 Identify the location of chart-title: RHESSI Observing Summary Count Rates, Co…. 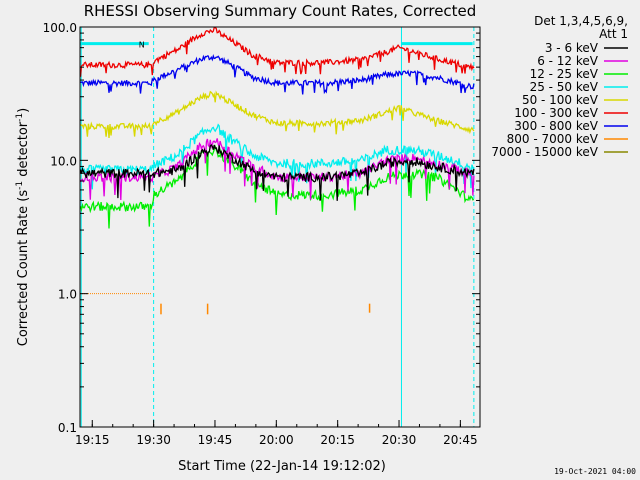
(280, 11).